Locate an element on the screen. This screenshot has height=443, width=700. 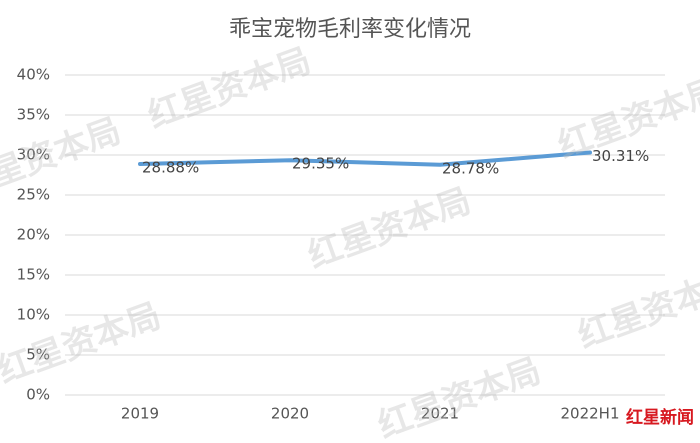
y-tick-label: 0% is located at coordinates (38, 395).